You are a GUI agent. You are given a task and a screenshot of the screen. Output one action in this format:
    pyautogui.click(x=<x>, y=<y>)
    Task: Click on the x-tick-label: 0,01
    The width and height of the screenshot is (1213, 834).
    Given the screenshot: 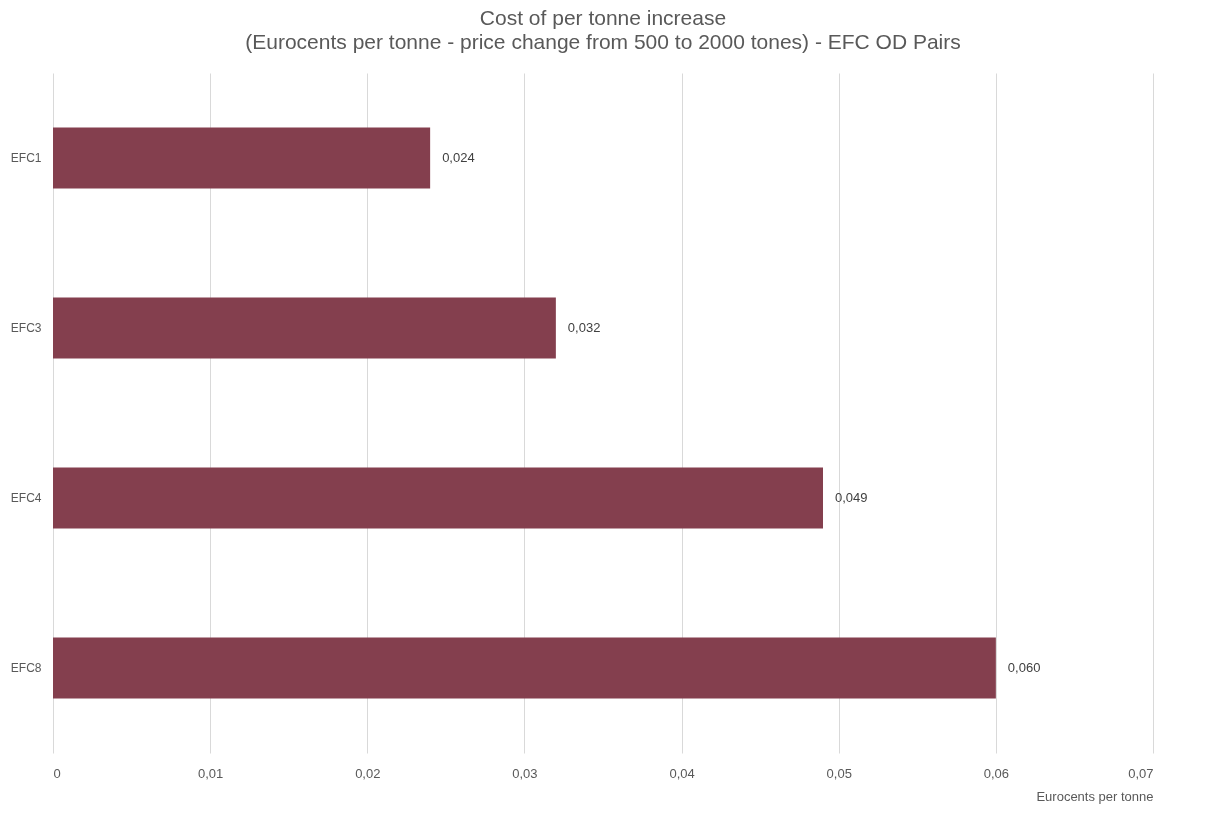 What is the action you would take?
    pyautogui.click(x=210, y=773)
    